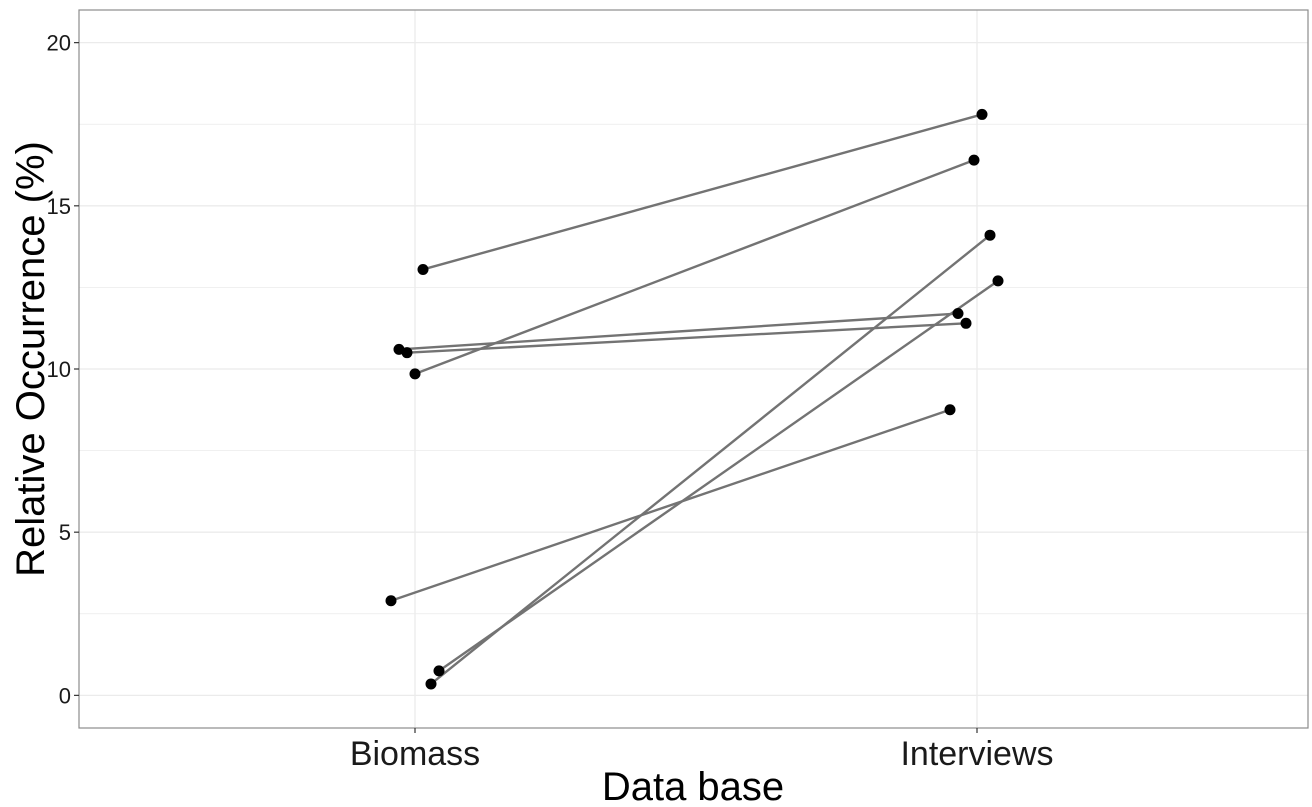 Image resolution: width=1312 pixels, height=807 pixels. I want to click on y-tick-label: 20, so click(59, 43).